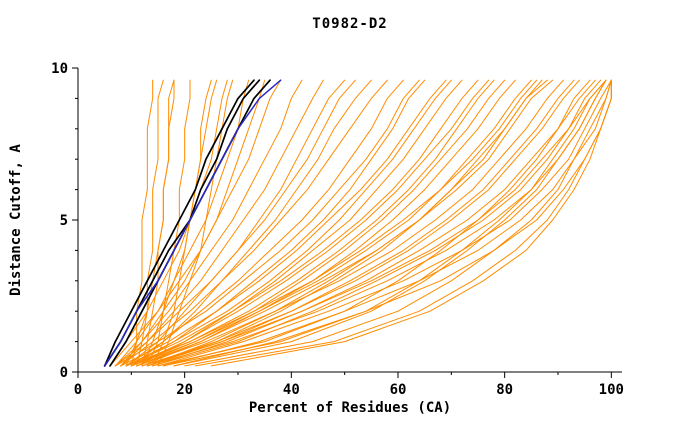 The image size is (680, 440). Describe the element at coordinates (59, 69) in the screenshot. I see `y-tick-label: 10` at that location.